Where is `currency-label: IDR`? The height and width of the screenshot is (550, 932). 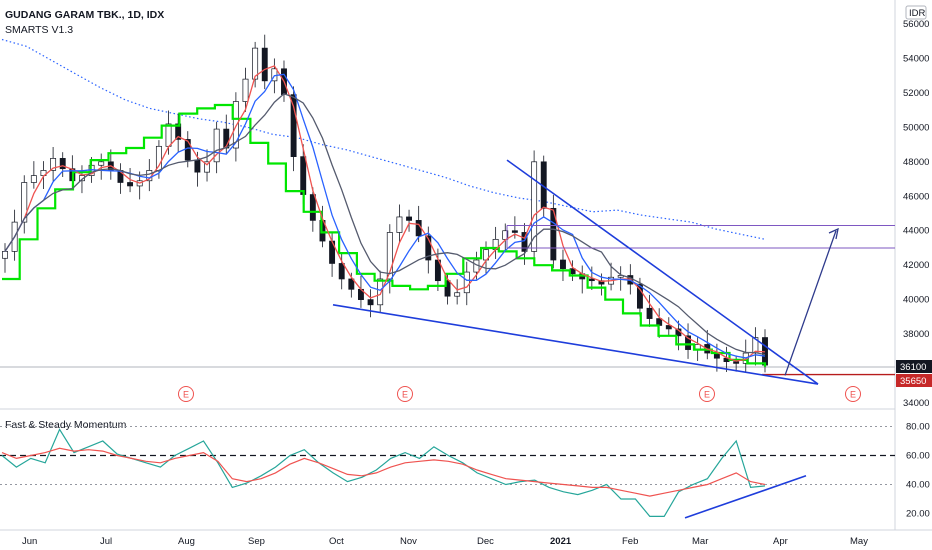 currency-label: IDR is located at coordinates (917, 13).